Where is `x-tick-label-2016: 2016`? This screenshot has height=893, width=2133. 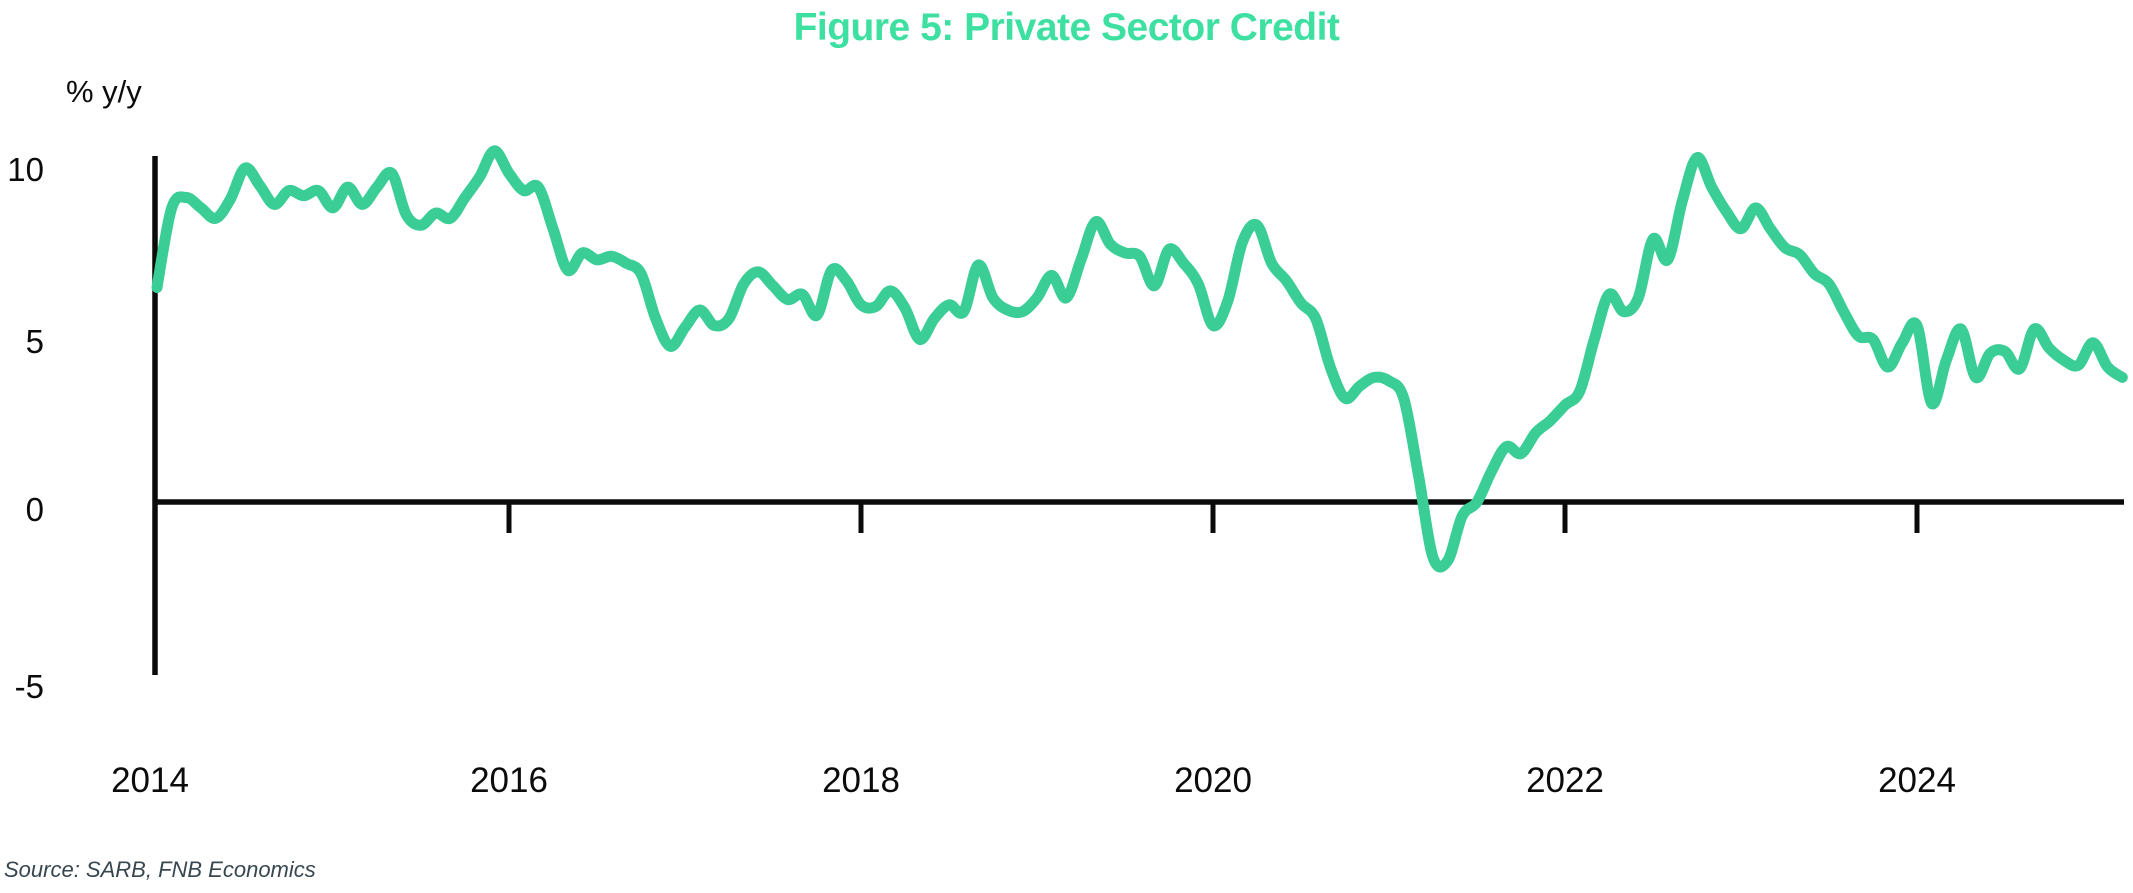 x-tick-label-2016: 2016 is located at coordinates (509, 780).